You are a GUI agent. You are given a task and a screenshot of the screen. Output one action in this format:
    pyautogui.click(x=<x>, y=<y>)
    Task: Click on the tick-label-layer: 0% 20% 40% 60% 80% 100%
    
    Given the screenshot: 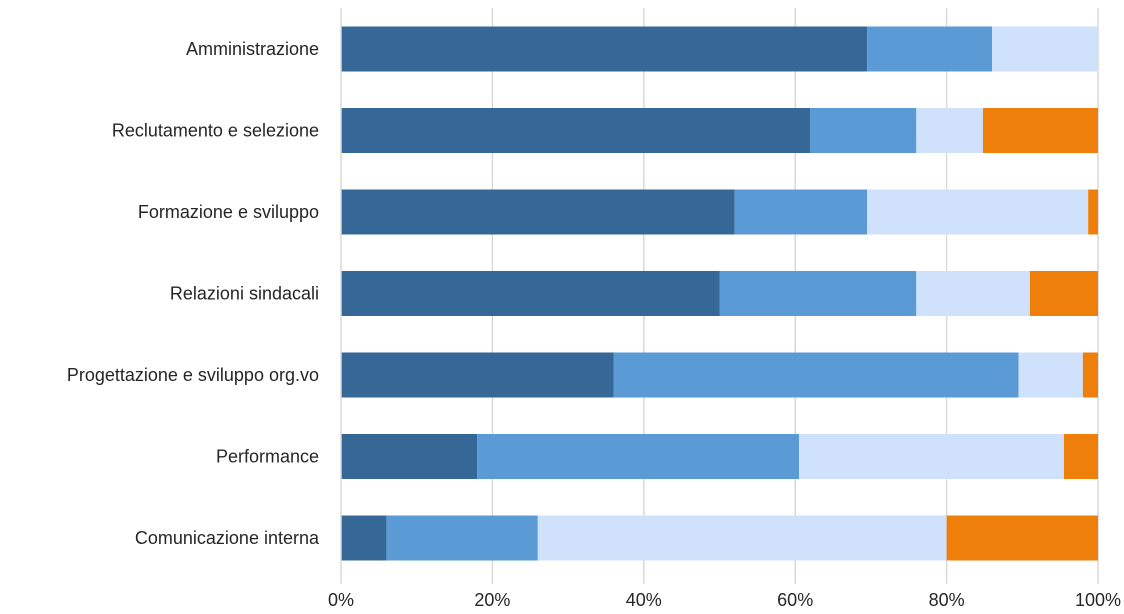 What is the action you would take?
    pyautogui.click(x=724, y=600)
    